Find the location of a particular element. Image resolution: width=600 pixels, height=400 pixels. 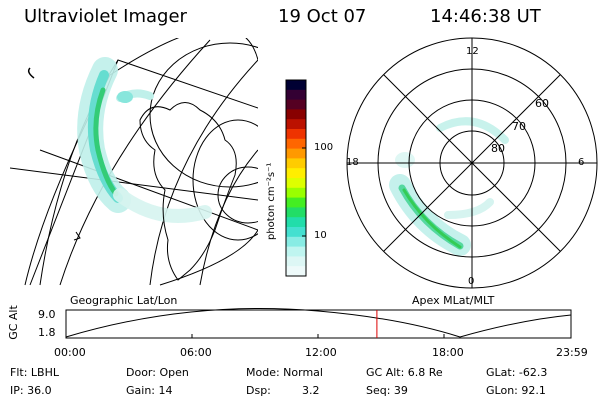

status-glat: GLat: -62.3 is located at coordinates (517, 372).